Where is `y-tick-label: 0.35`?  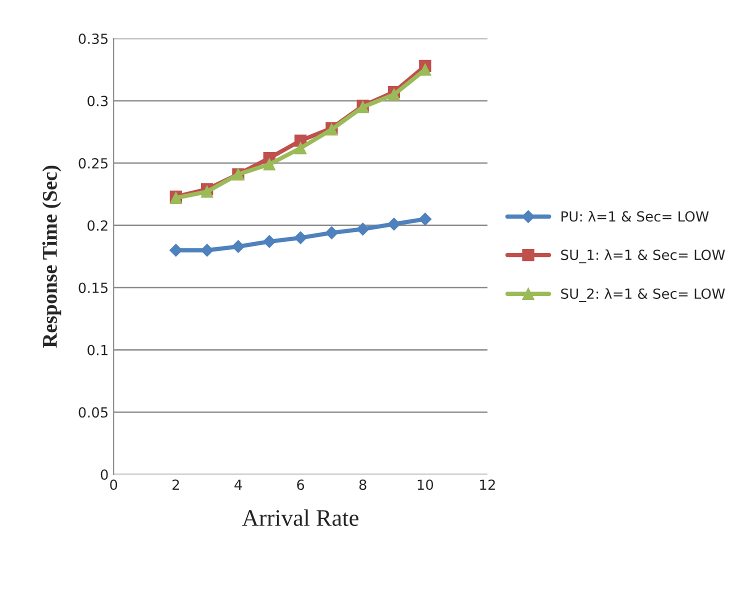 y-tick-label: 0.35 is located at coordinates (93, 39).